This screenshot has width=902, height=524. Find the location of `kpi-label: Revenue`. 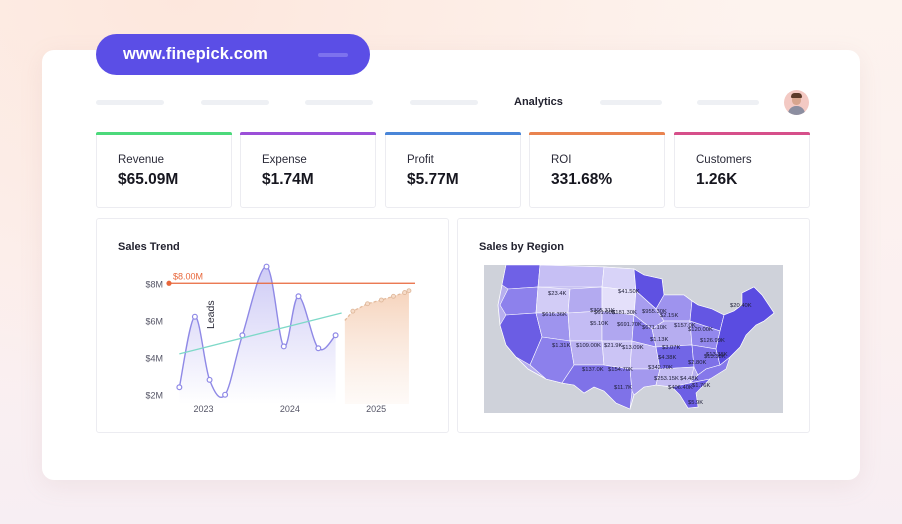

kpi-label: Revenue is located at coordinates (141, 160).